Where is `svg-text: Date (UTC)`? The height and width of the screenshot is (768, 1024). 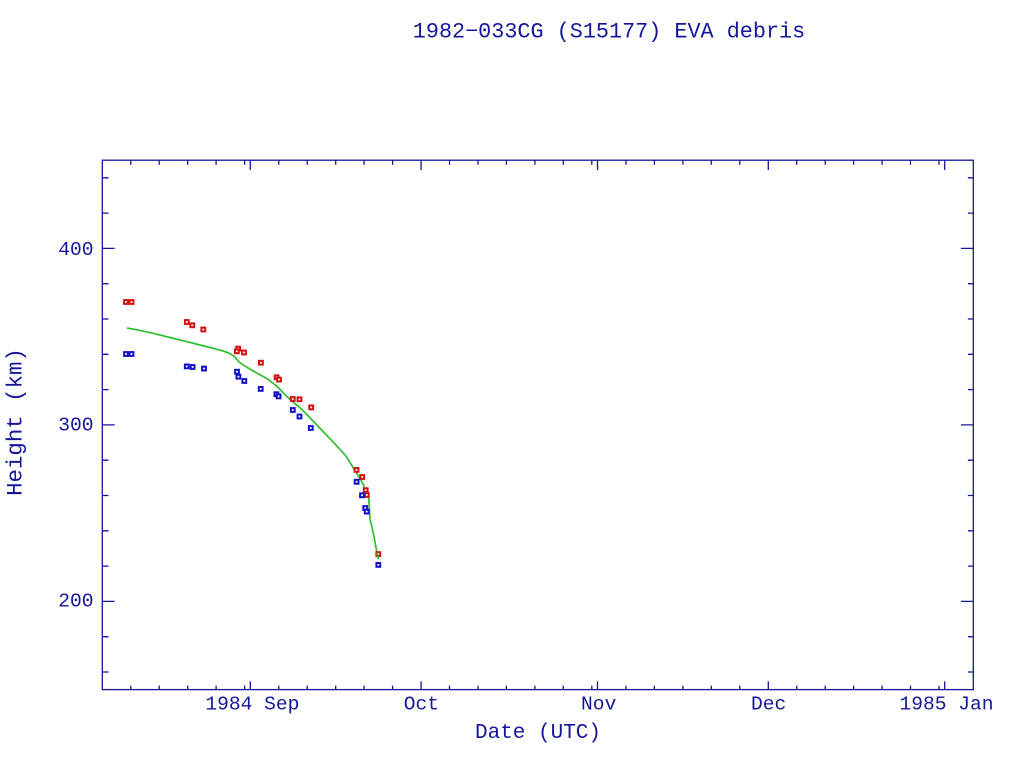
svg-text: Date (UTC) is located at coordinates (538, 733).